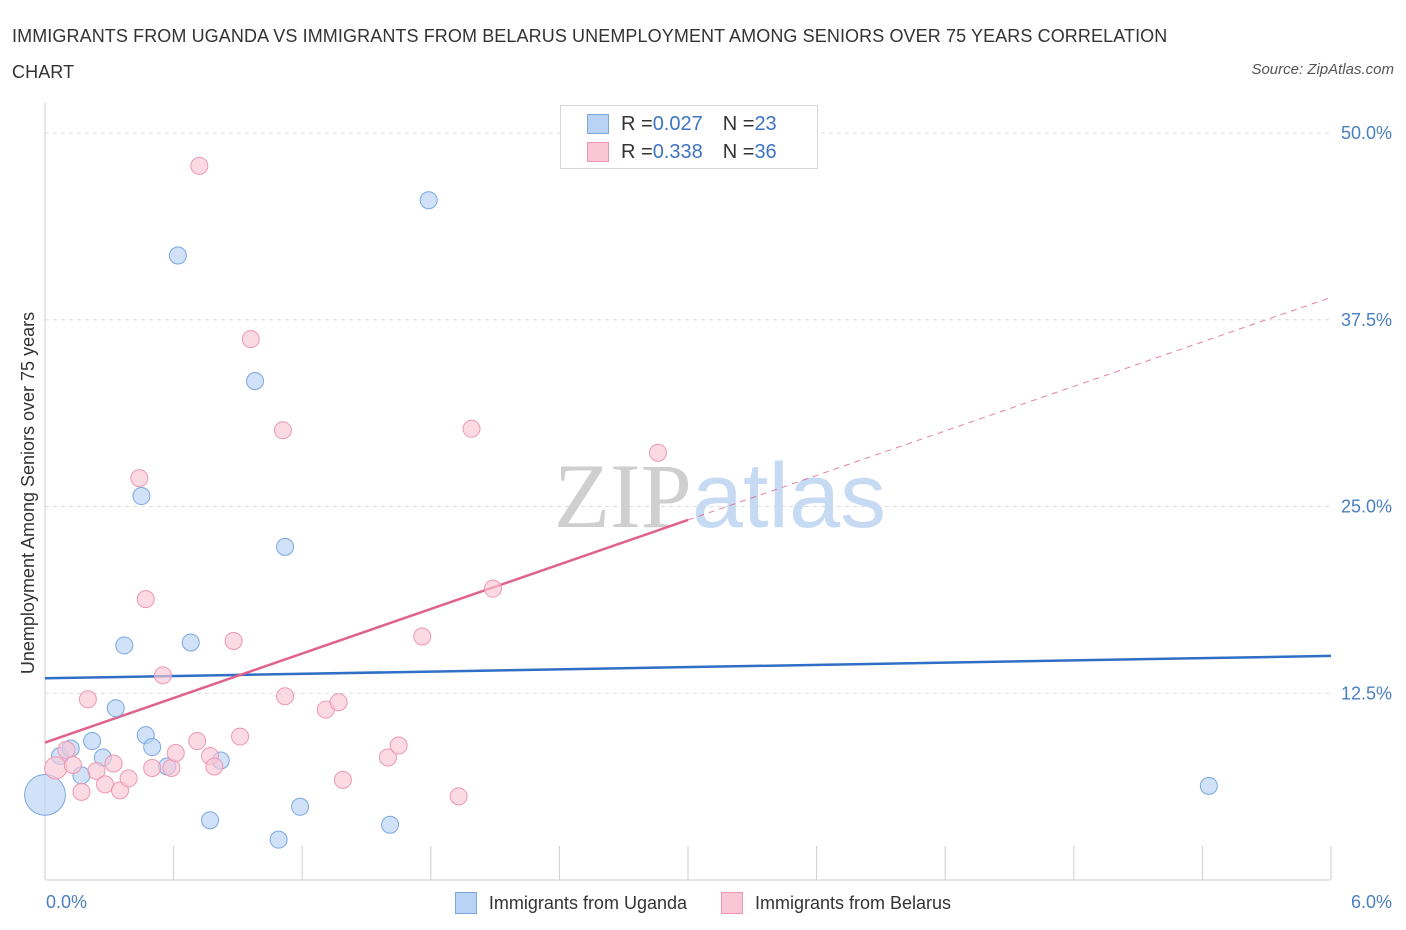 The image size is (1406, 930). I want to click on legend-row-belarus: R = 0.338 N = 36, so click(682, 152).